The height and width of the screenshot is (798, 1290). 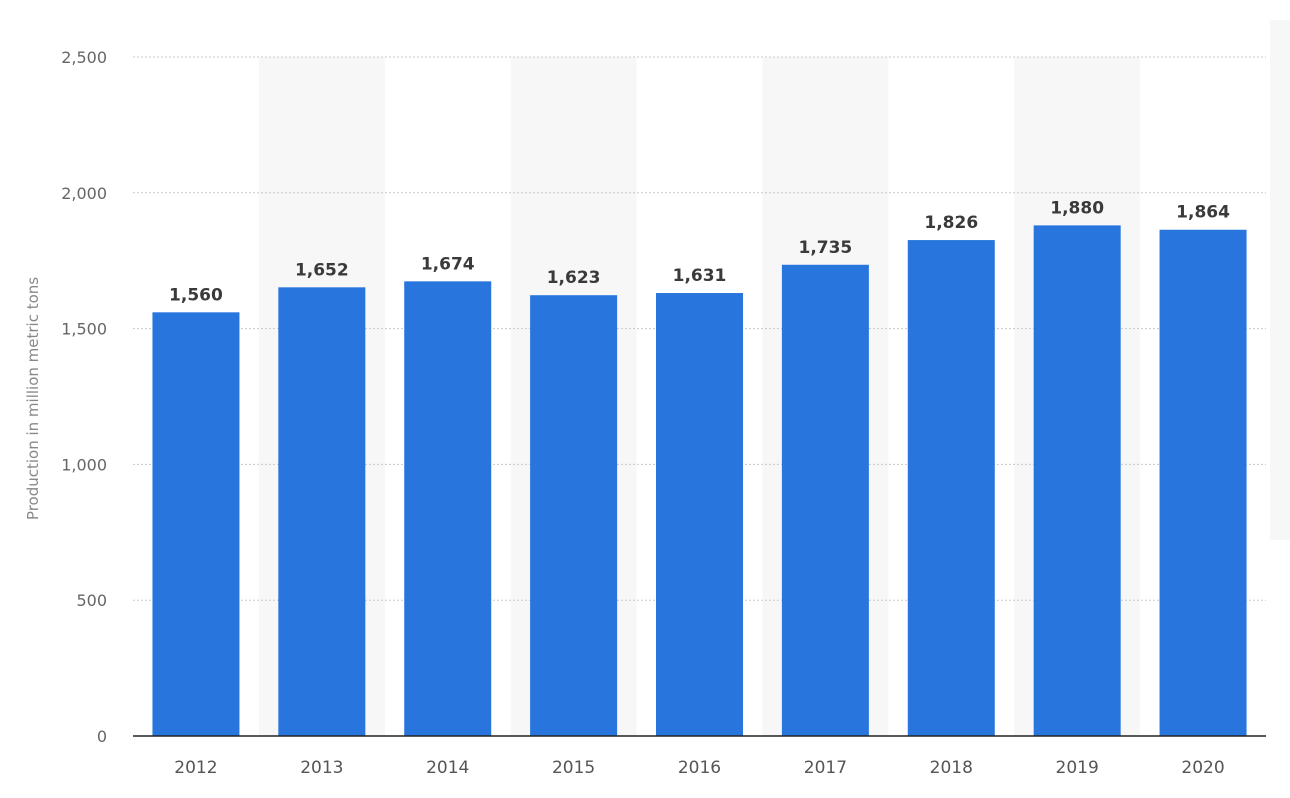 I want to click on value-label: 1,560, so click(x=196, y=295).